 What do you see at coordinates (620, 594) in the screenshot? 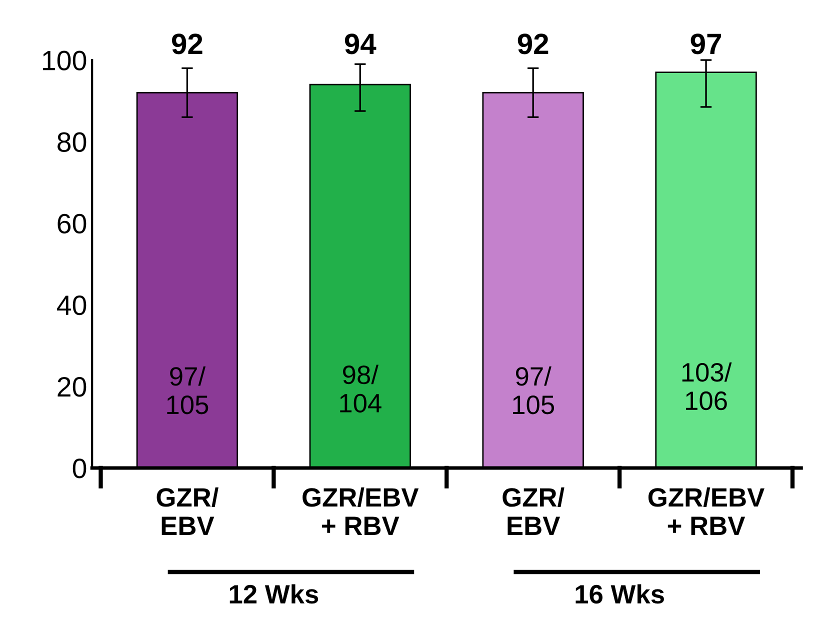
I see `text: 16 Wks` at bounding box center [620, 594].